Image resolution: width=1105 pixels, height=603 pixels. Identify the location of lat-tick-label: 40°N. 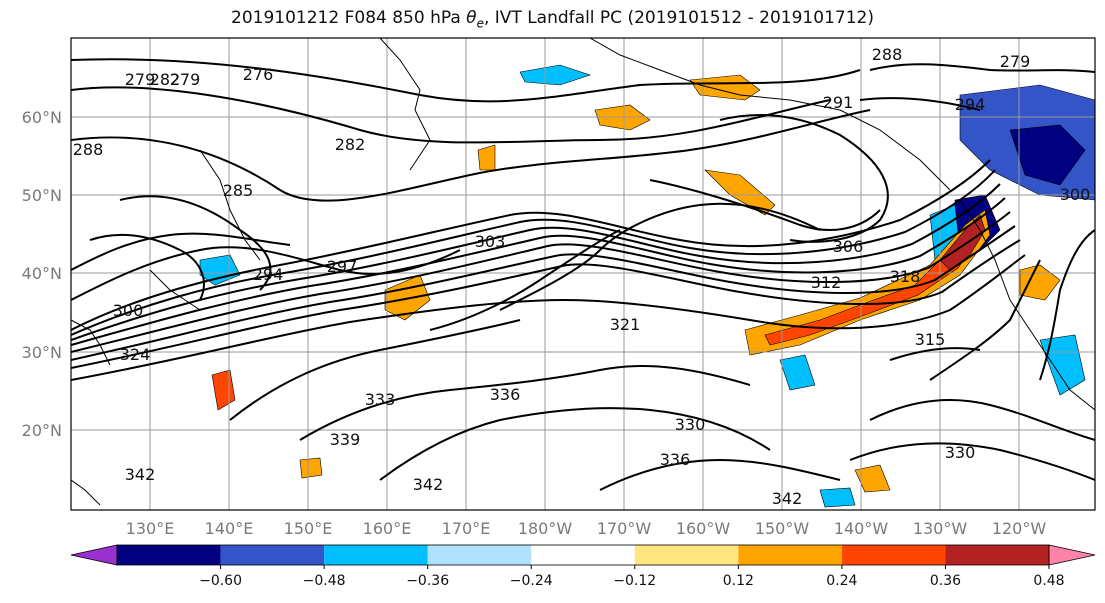
(42, 273).